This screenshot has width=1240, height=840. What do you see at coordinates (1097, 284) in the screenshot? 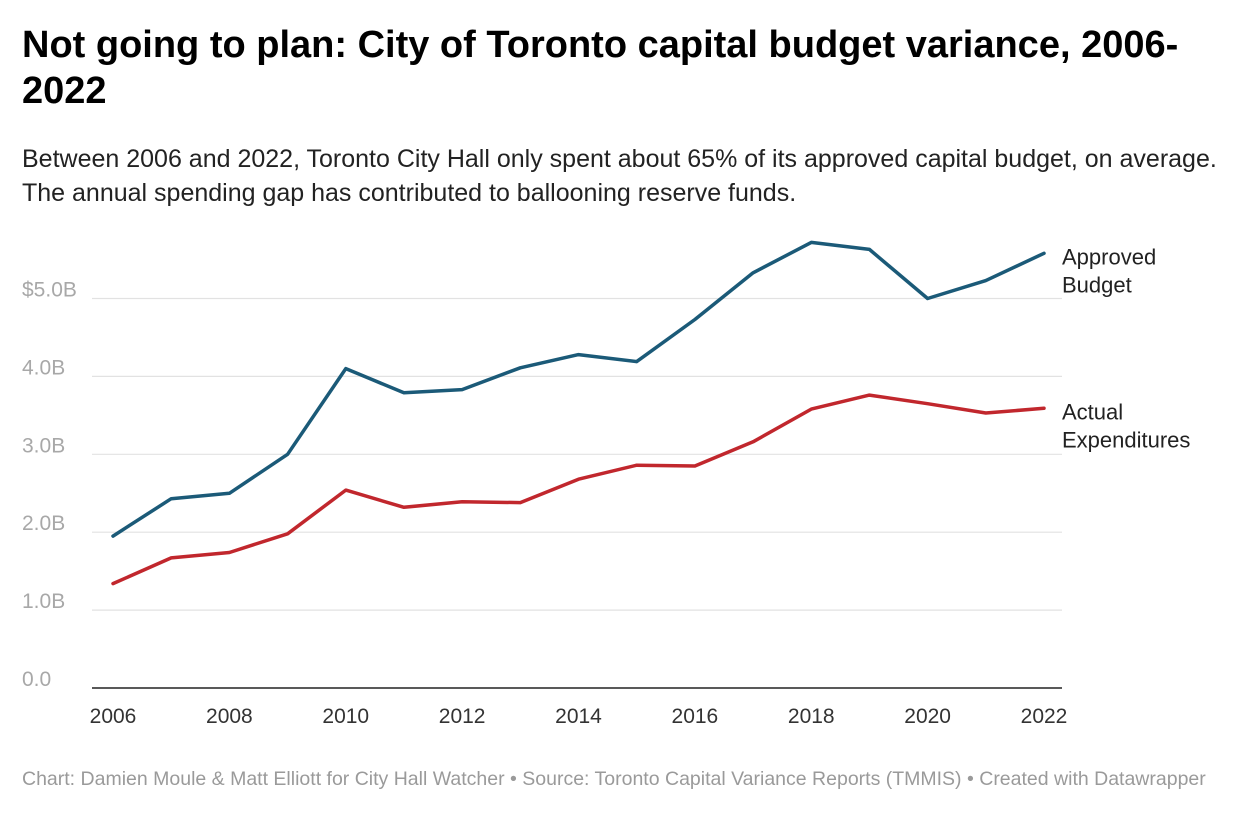
I see `series-label: Budget` at bounding box center [1097, 284].